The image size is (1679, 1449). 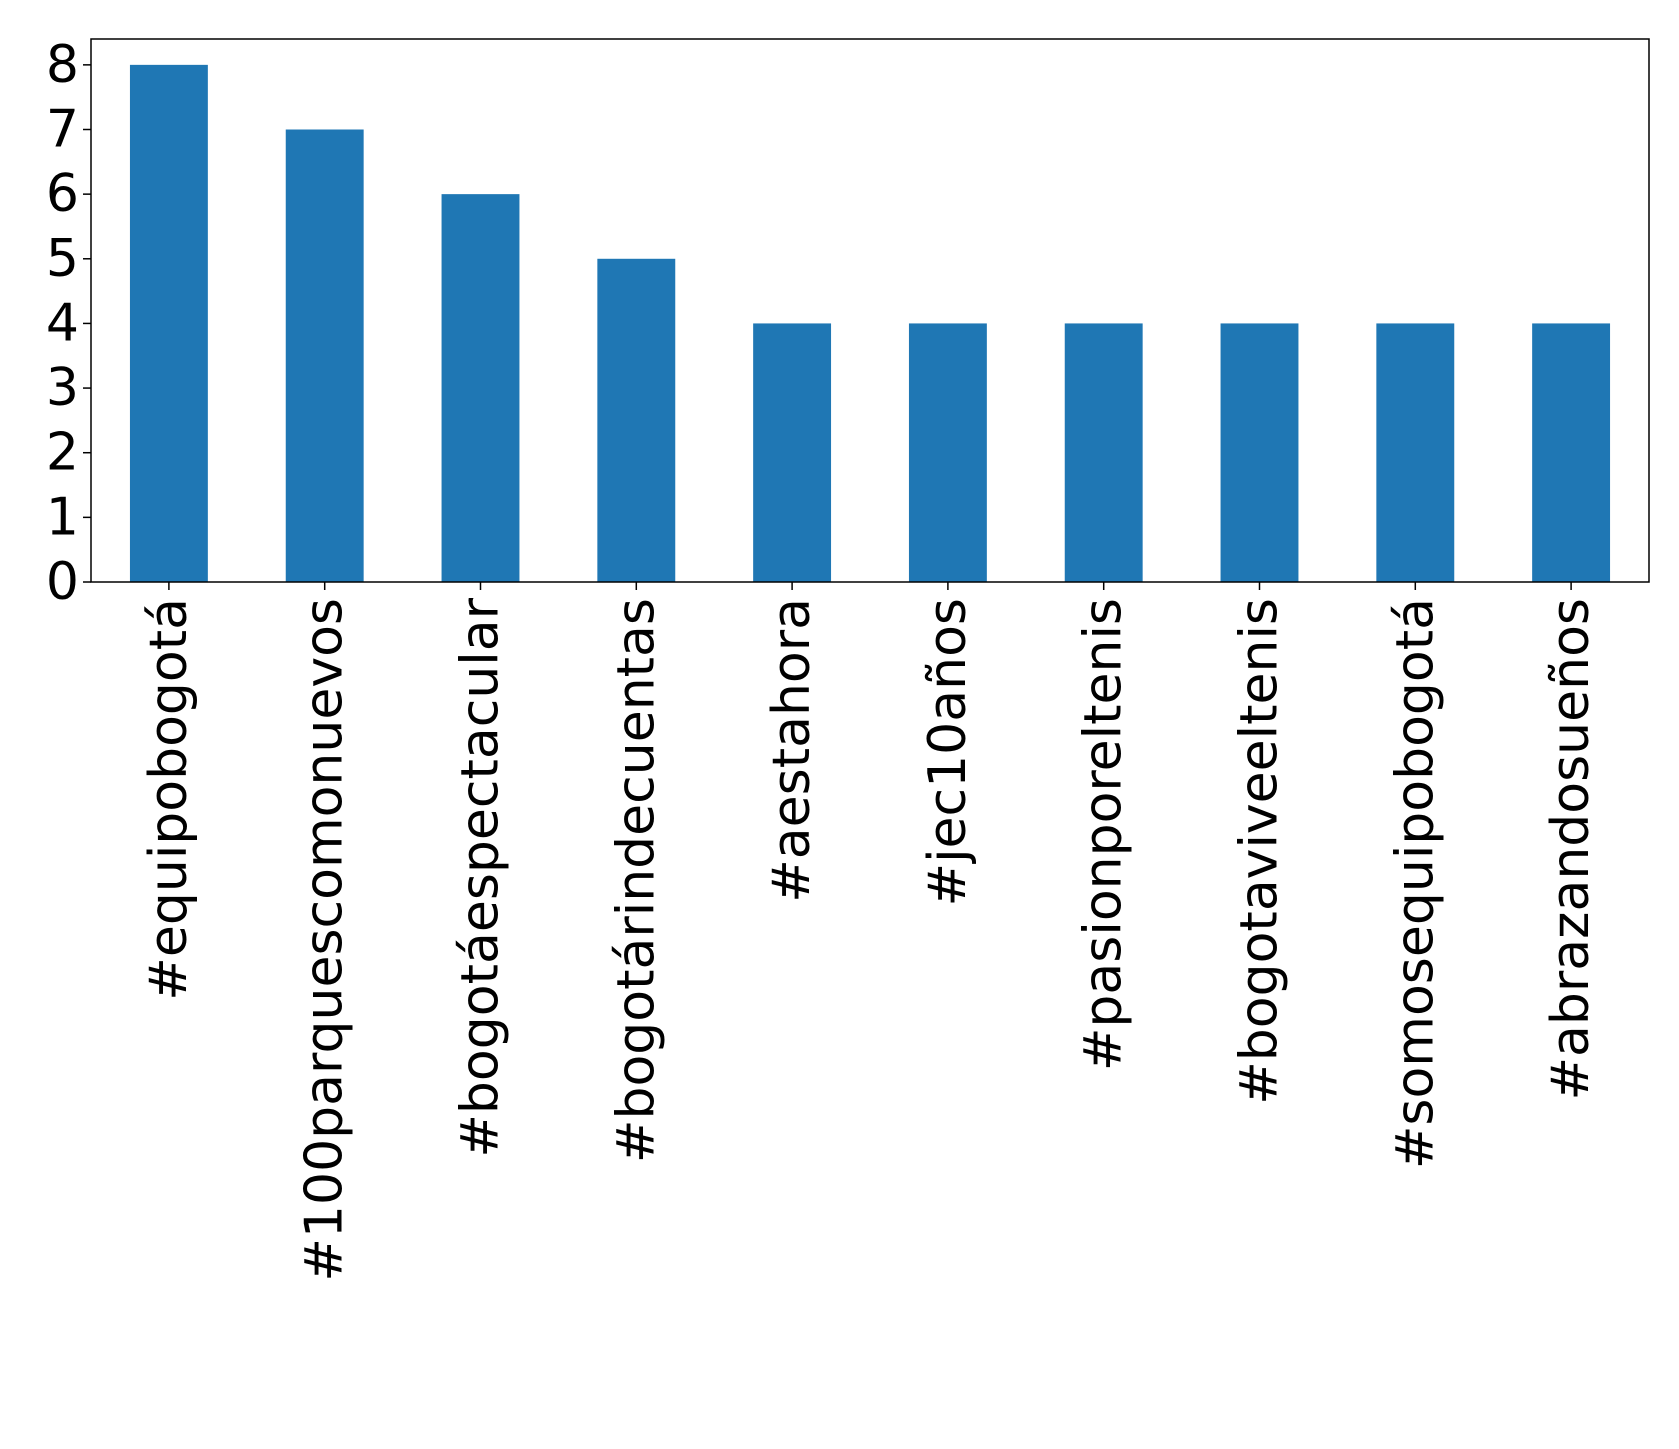 What do you see at coordinates (169, 799) in the screenshot?
I see `x-tick-label-0: #equipobogotá` at bounding box center [169, 799].